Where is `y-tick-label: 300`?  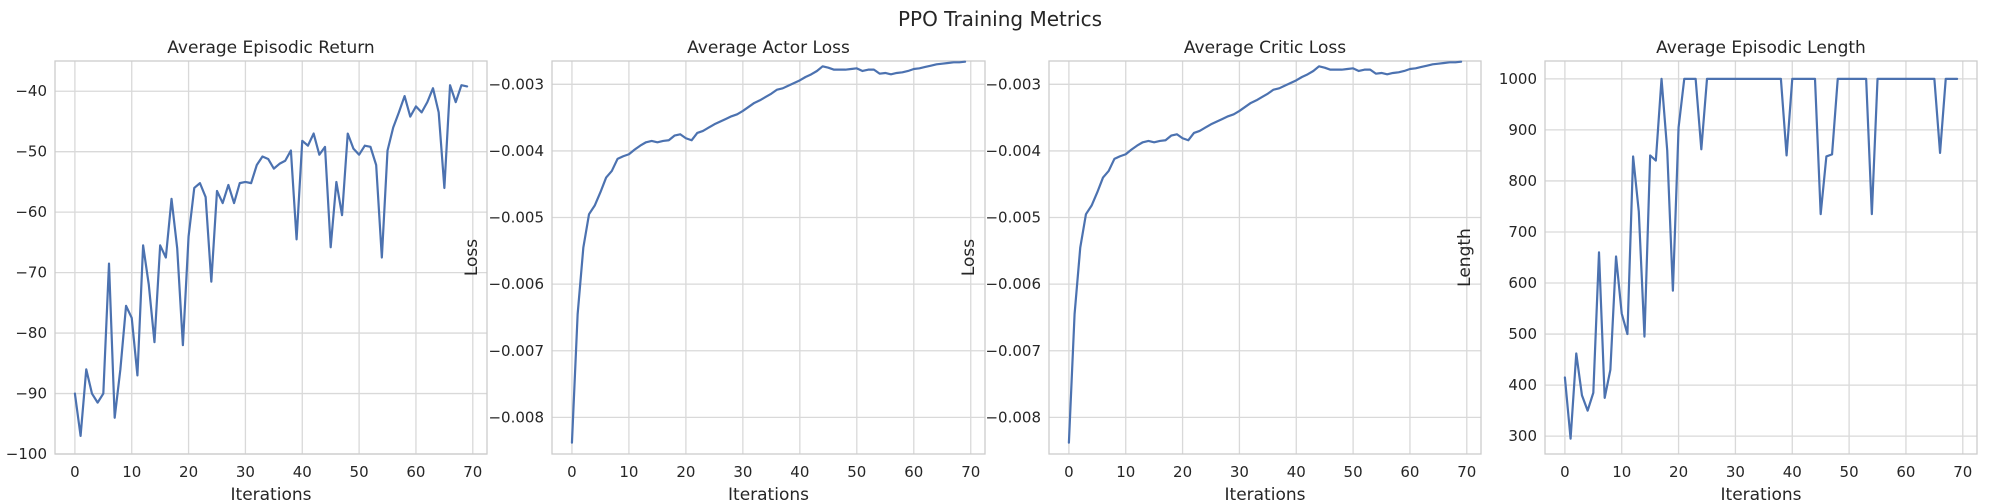
y-tick-label: 300 is located at coordinates (1522, 436).